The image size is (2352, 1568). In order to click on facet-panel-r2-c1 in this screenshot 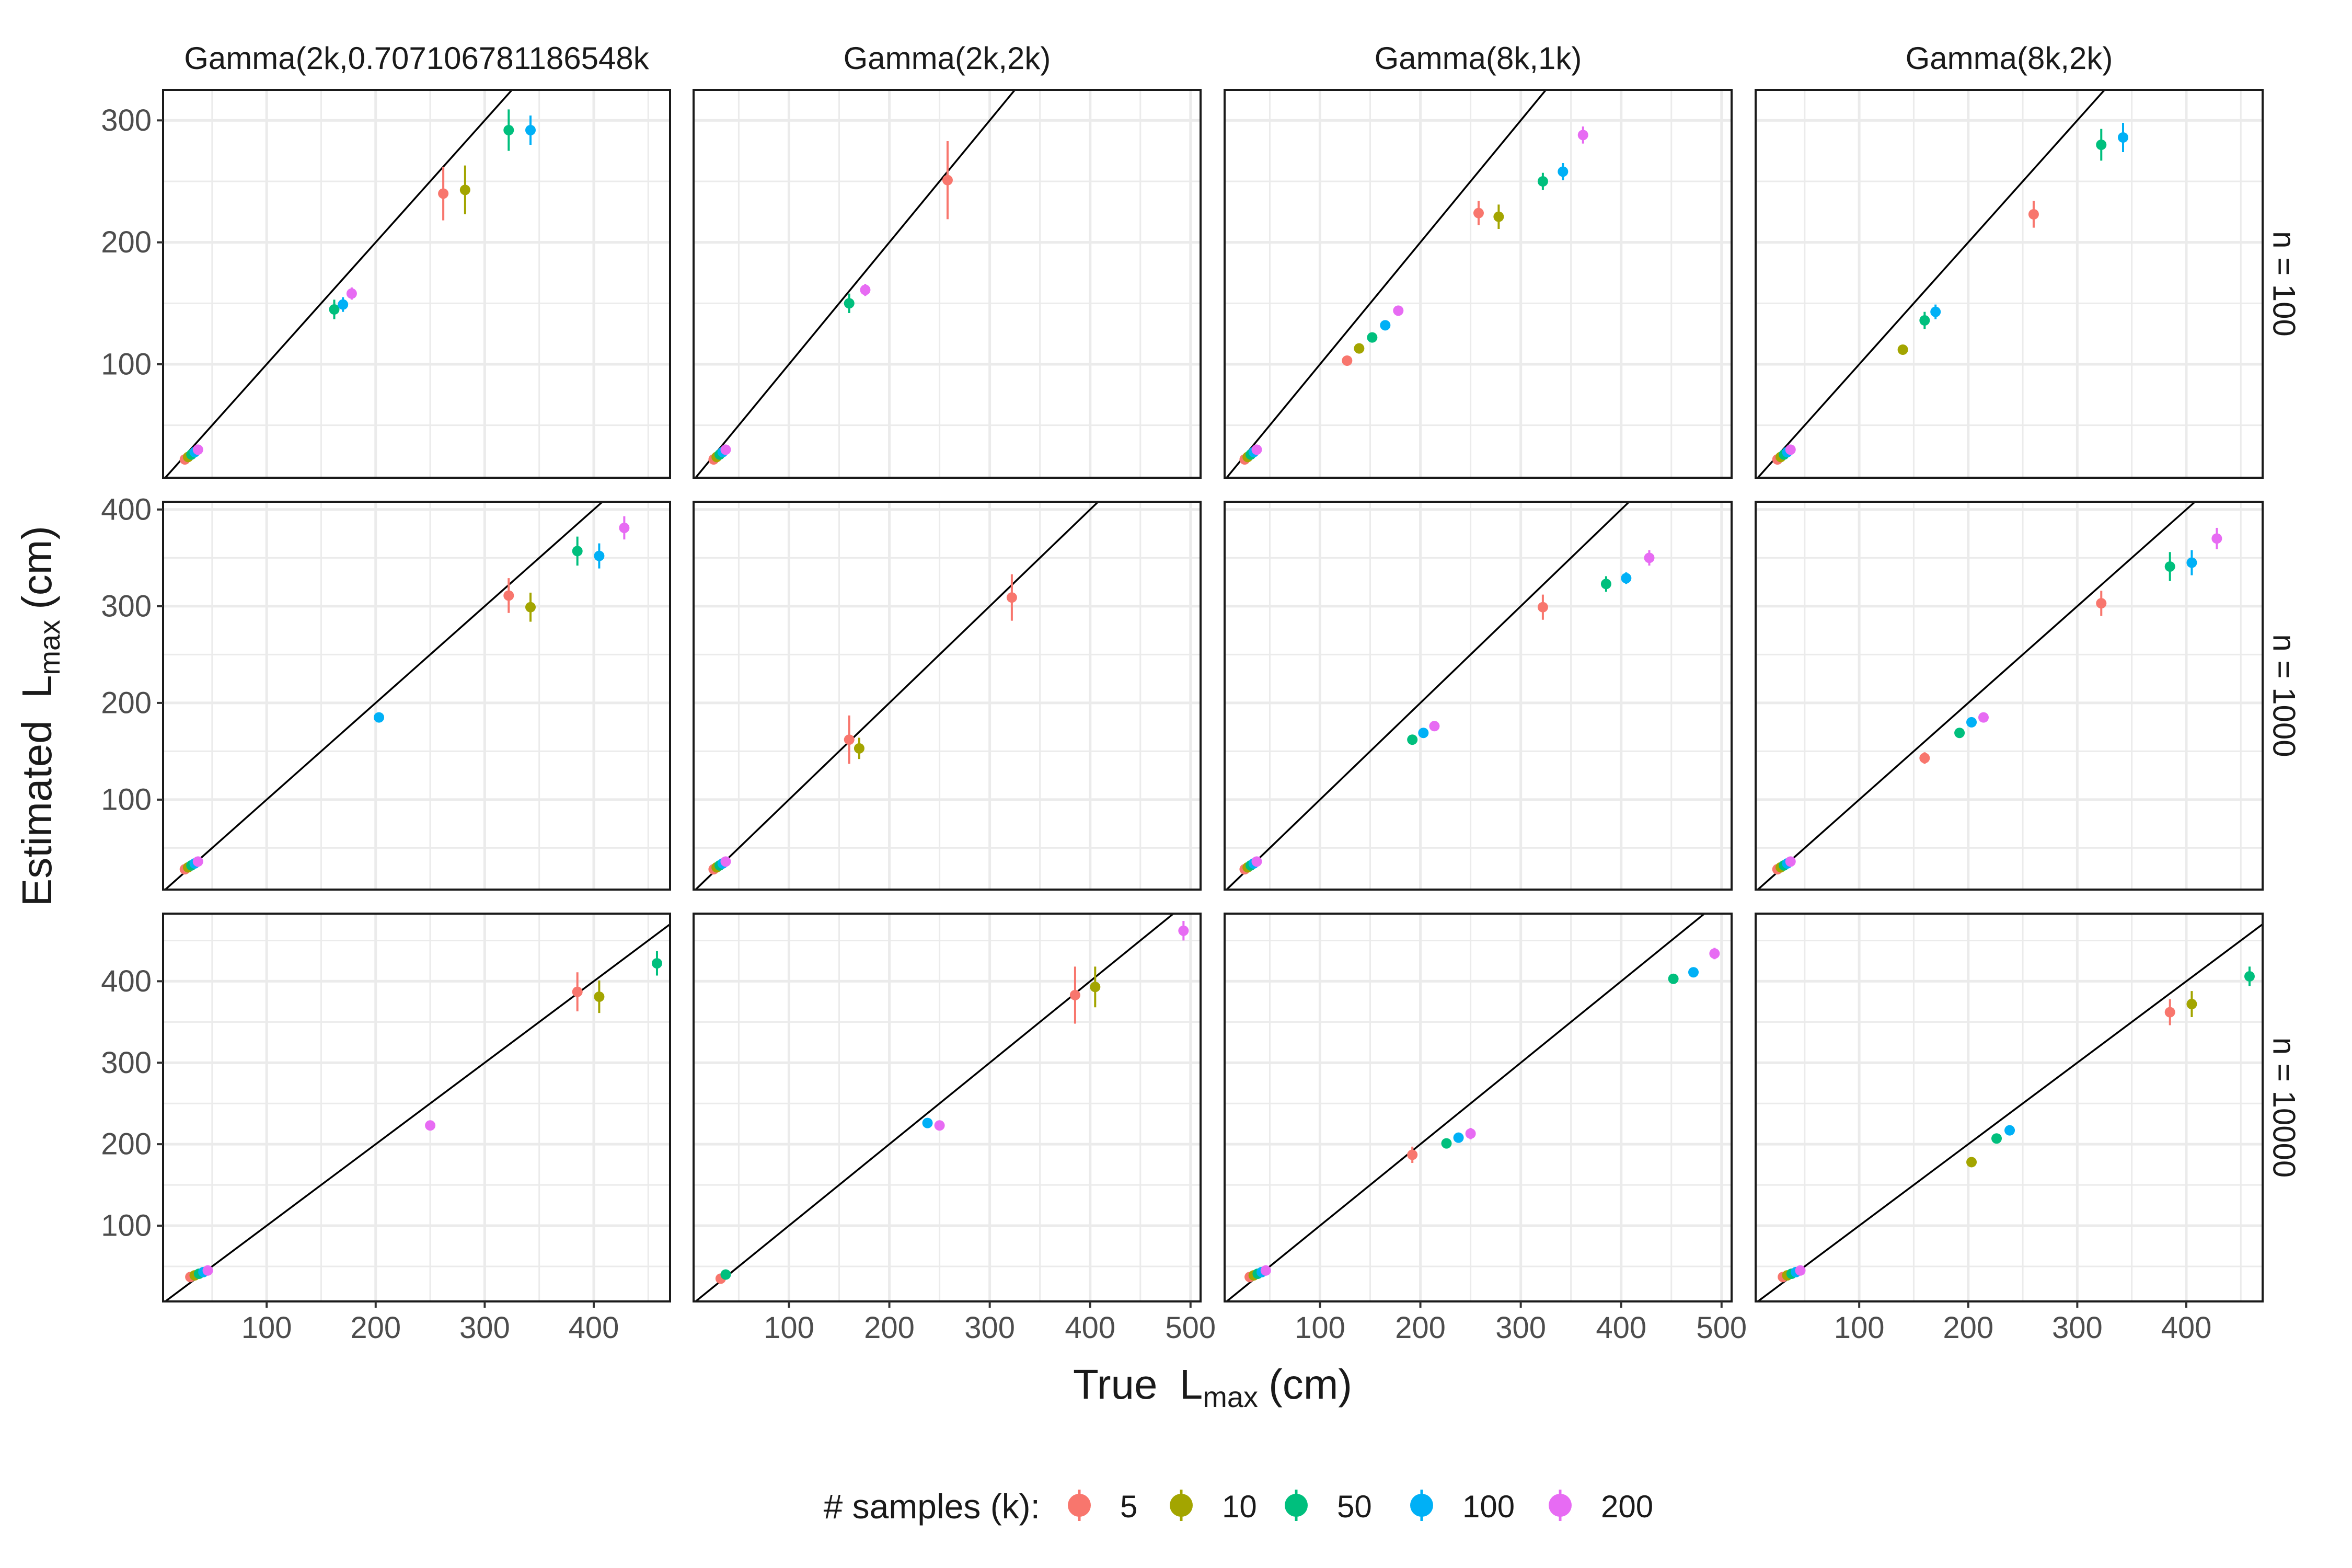, I will do `click(416, 696)`.